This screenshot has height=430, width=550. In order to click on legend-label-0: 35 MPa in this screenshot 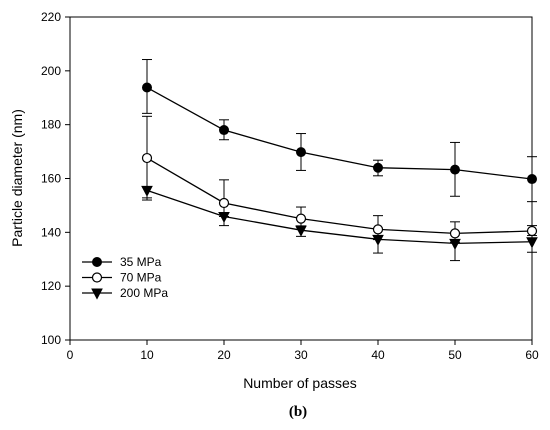, I will do `click(141, 262)`.